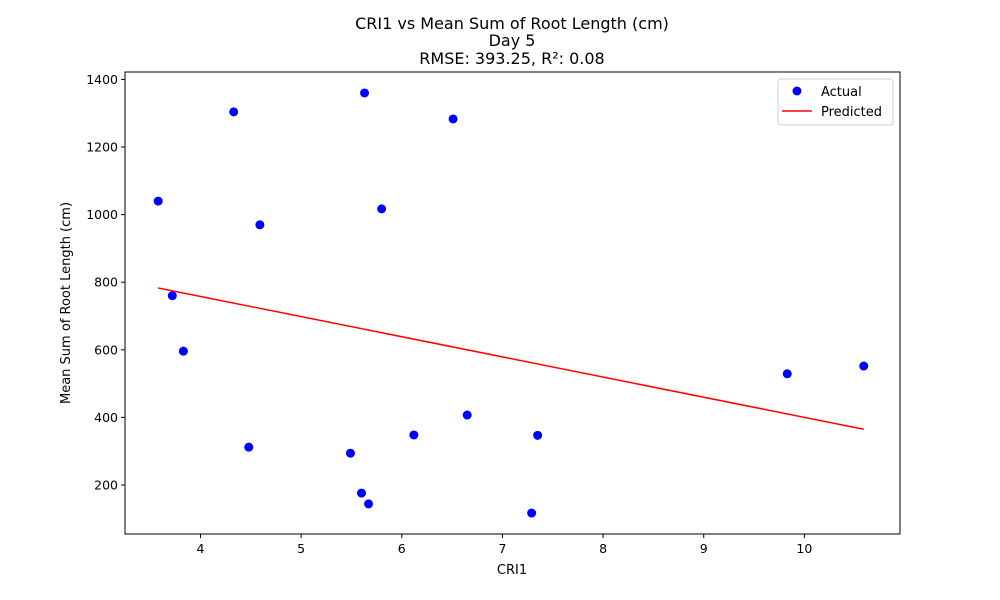  What do you see at coordinates (301, 548) in the screenshot?
I see `x-tick-label: 5` at bounding box center [301, 548].